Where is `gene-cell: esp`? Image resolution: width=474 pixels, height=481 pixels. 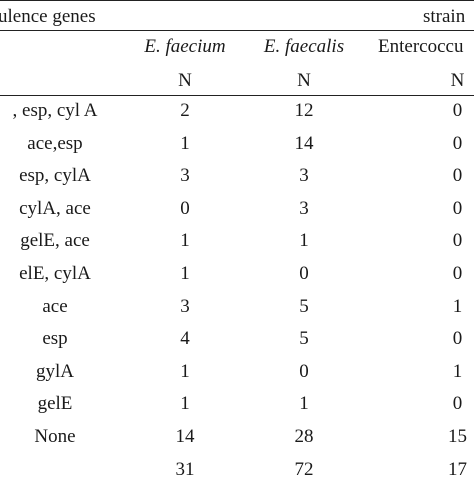
gene-cell: esp is located at coordinates (55, 338).